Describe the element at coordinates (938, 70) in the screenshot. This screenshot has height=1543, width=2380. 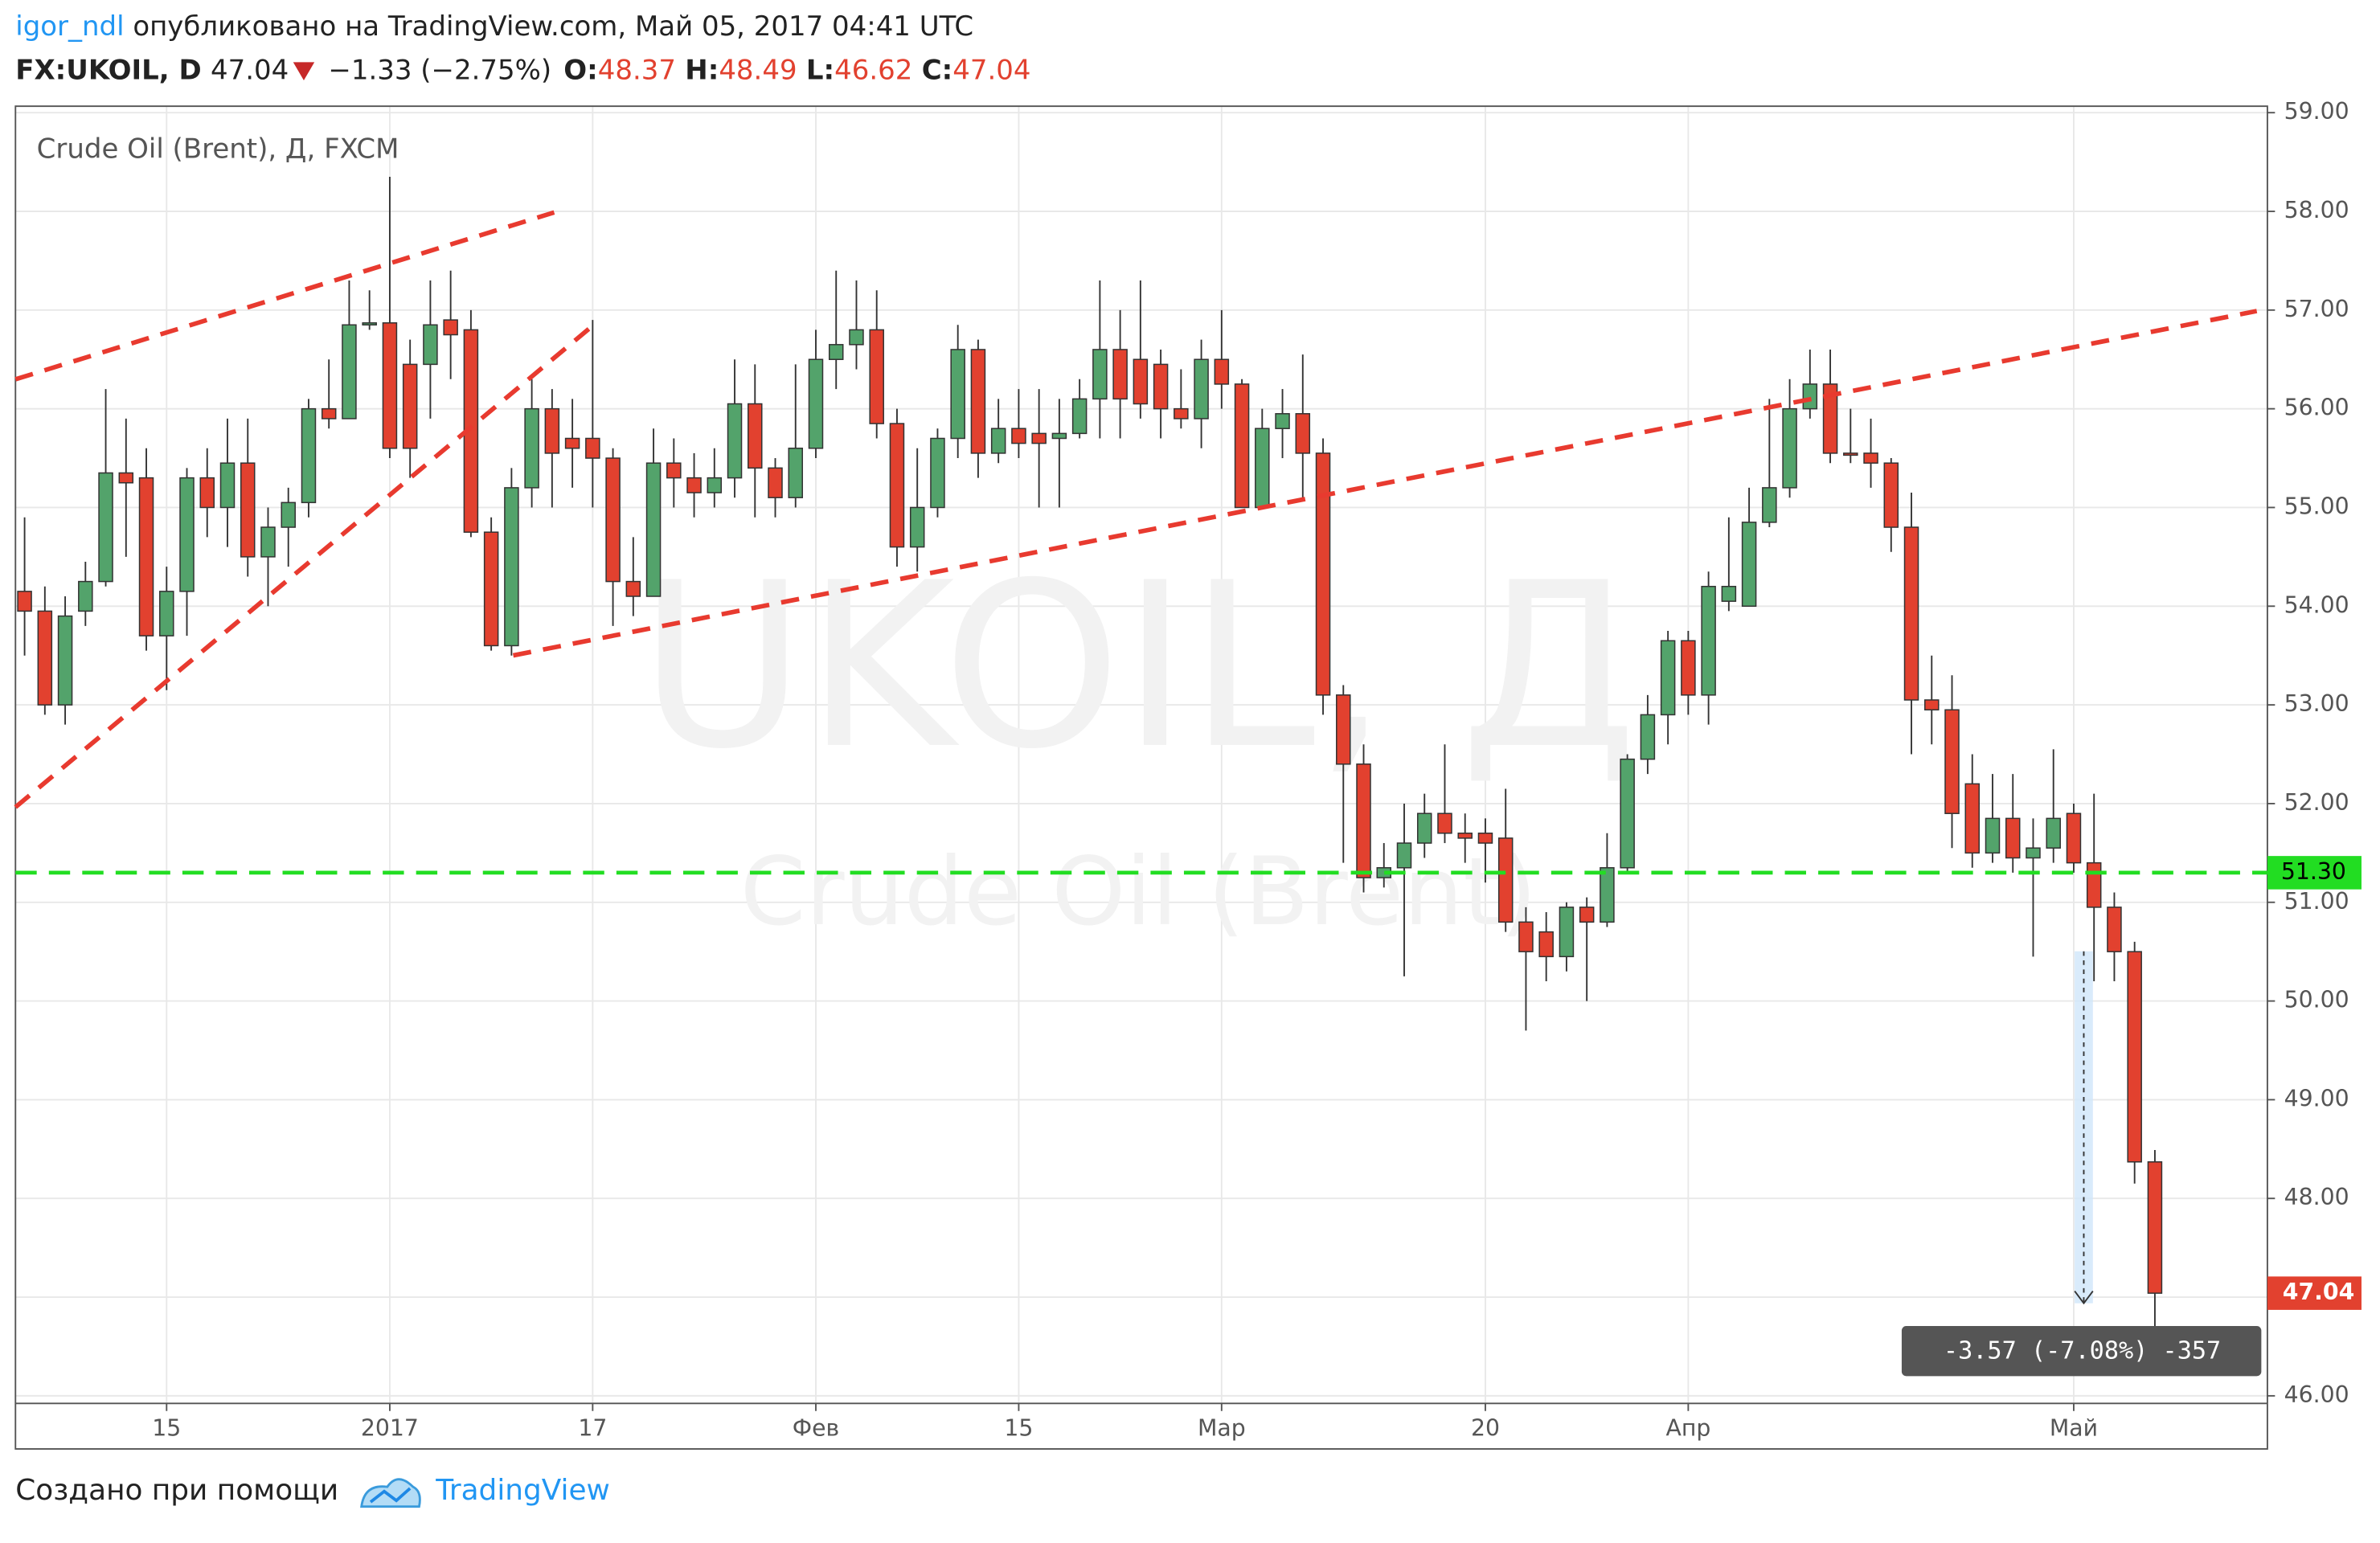
I see `c-label: C:` at that location.